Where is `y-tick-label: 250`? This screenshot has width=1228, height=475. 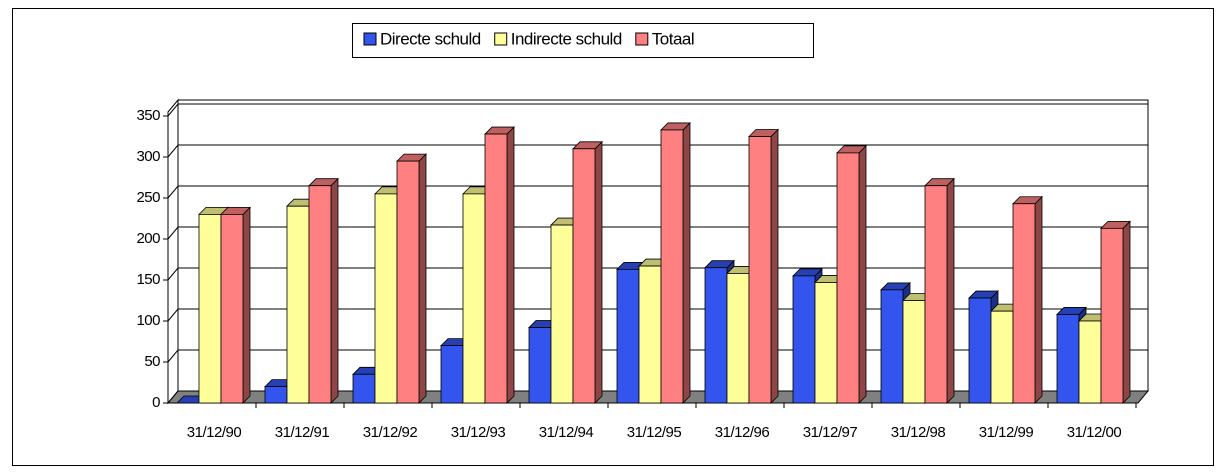 y-tick-label: 250 is located at coordinates (148, 197).